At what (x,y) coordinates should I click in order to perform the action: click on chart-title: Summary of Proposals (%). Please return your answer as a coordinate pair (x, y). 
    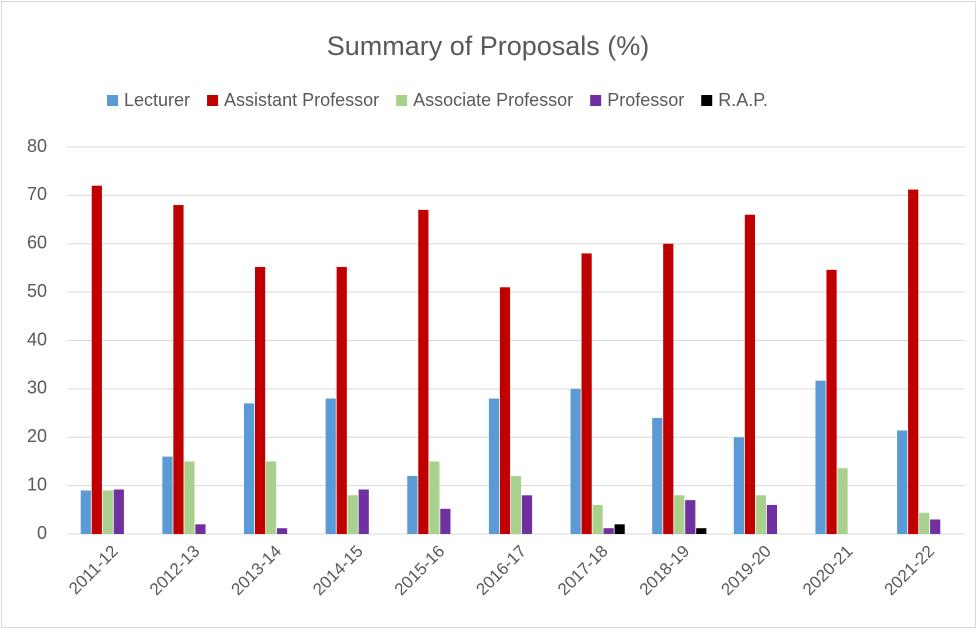
    Looking at the image, I should click on (488, 46).